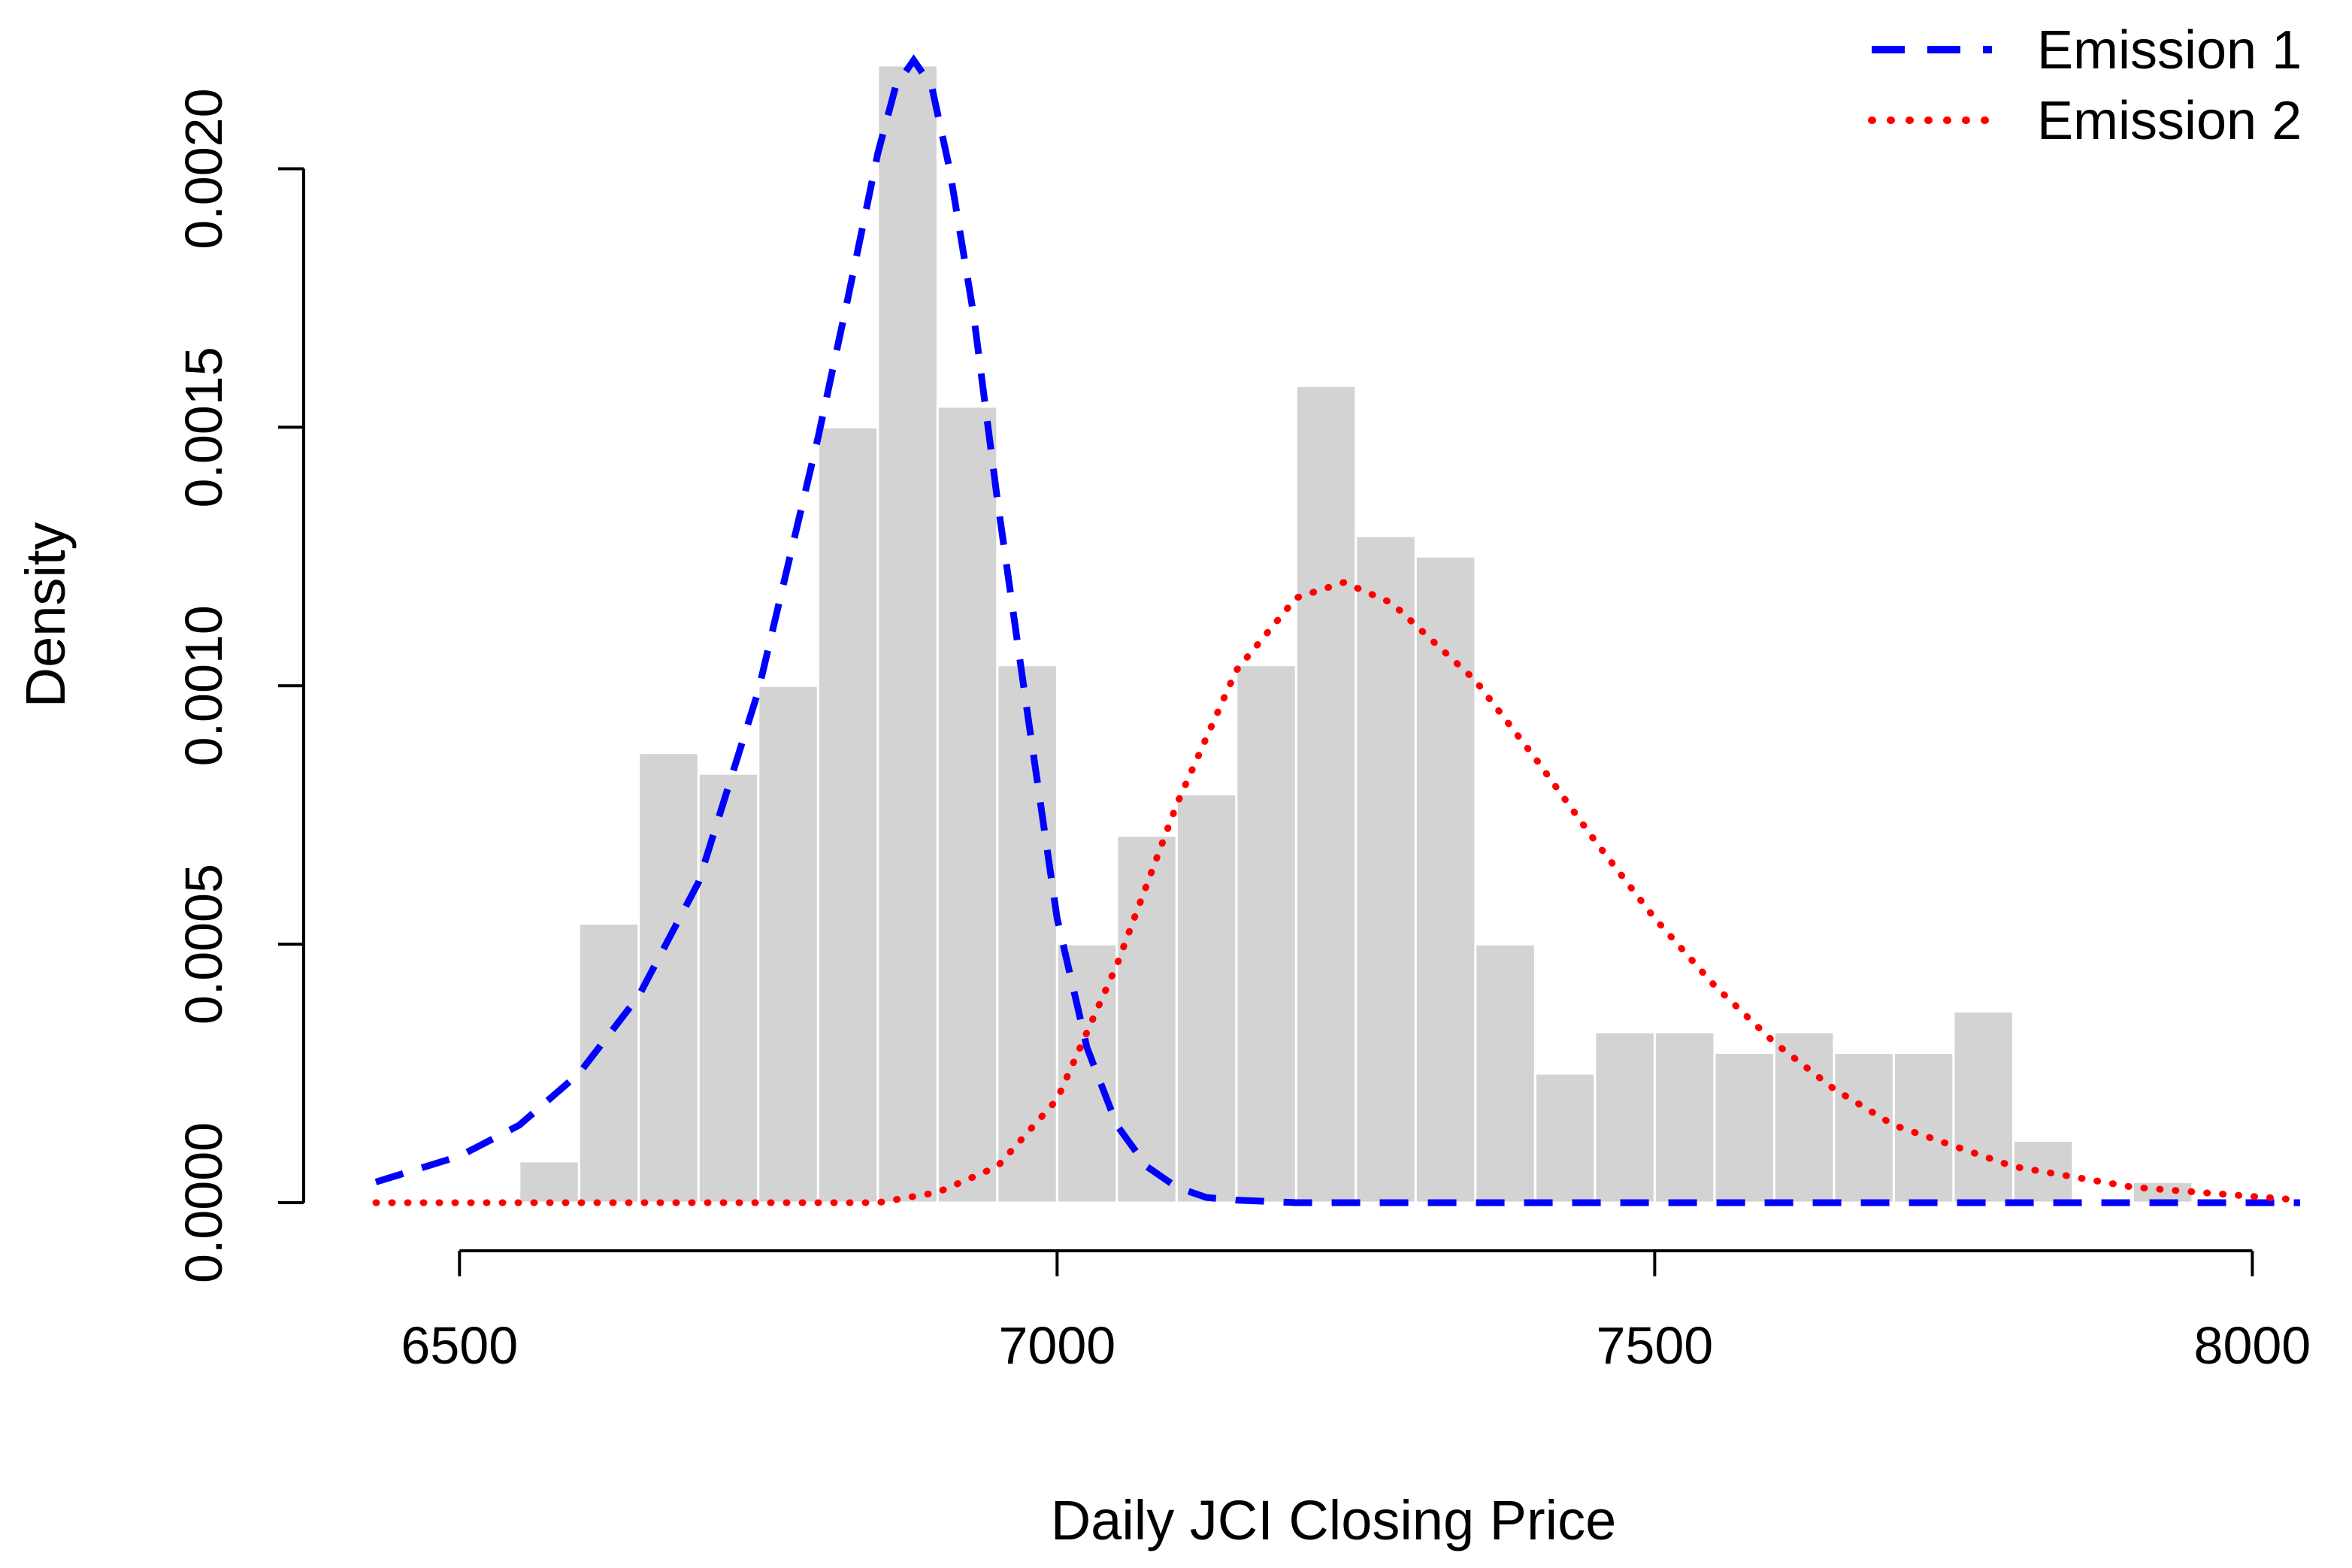 The height and width of the screenshot is (1568, 2352). What do you see at coordinates (1334, 1520) in the screenshot?
I see `x-axis-title: Daily JCI Closing Price` at bounding box center [1334, 1520].